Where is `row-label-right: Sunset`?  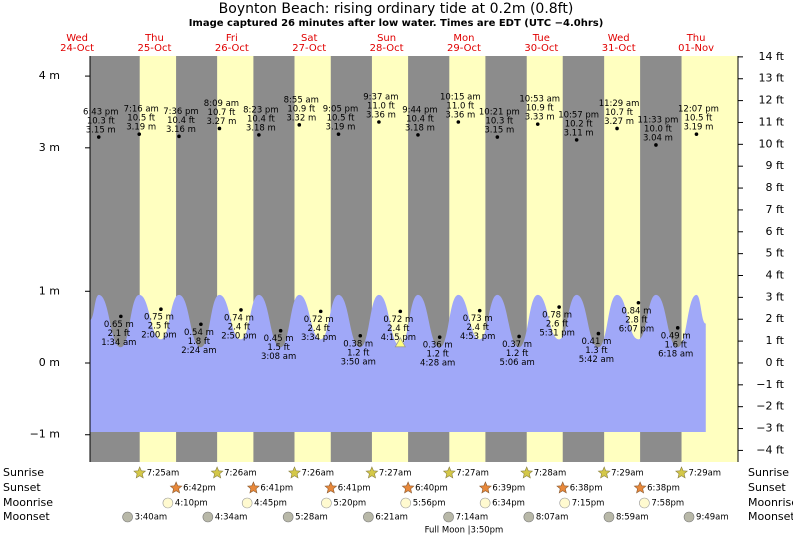 row-label-right: Sunset is located at coordinates (767, 487).